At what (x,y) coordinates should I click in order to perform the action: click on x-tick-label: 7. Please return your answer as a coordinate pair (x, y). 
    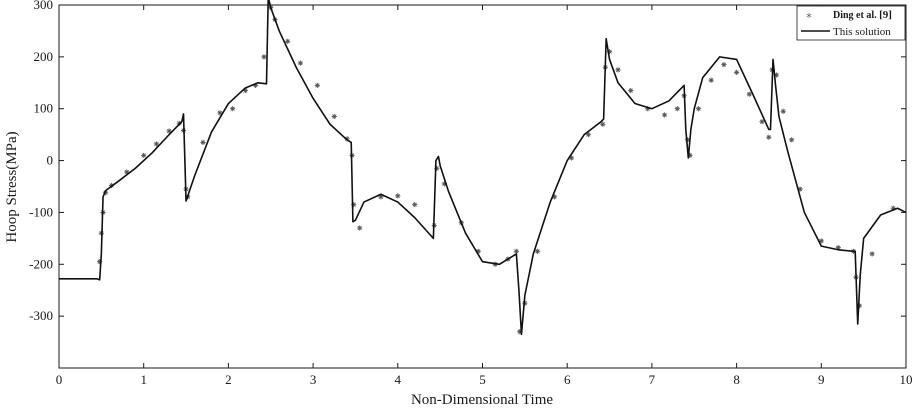
    Looking at the image, I should click on (652, 379).